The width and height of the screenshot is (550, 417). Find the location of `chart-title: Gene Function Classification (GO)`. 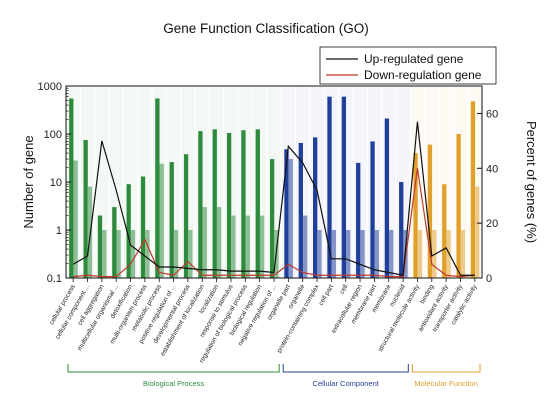

chart-title: Gene Function Classification (GO) is located at coordinates (266, 28).